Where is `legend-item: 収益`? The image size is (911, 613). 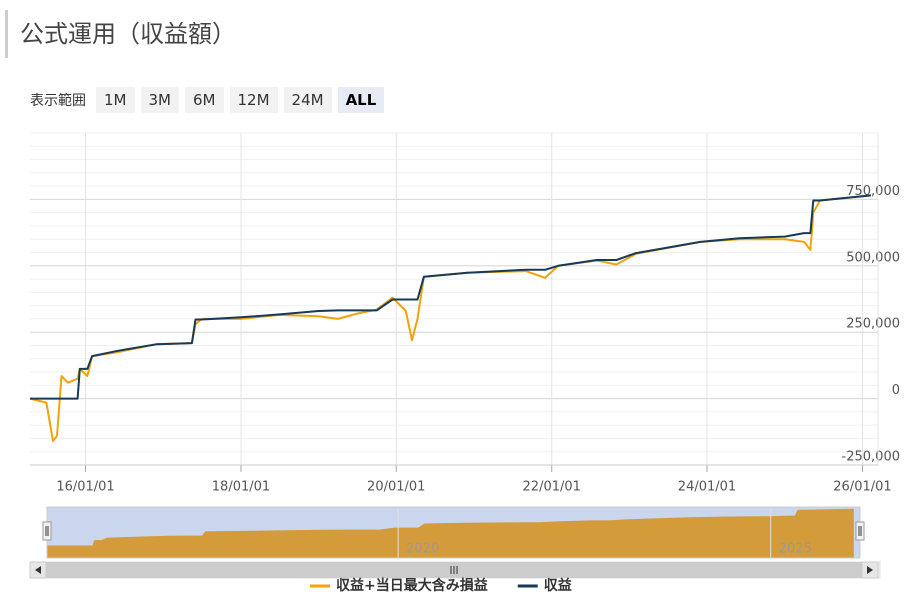
legend-item: 収益 is located at coordinates (544, 585).